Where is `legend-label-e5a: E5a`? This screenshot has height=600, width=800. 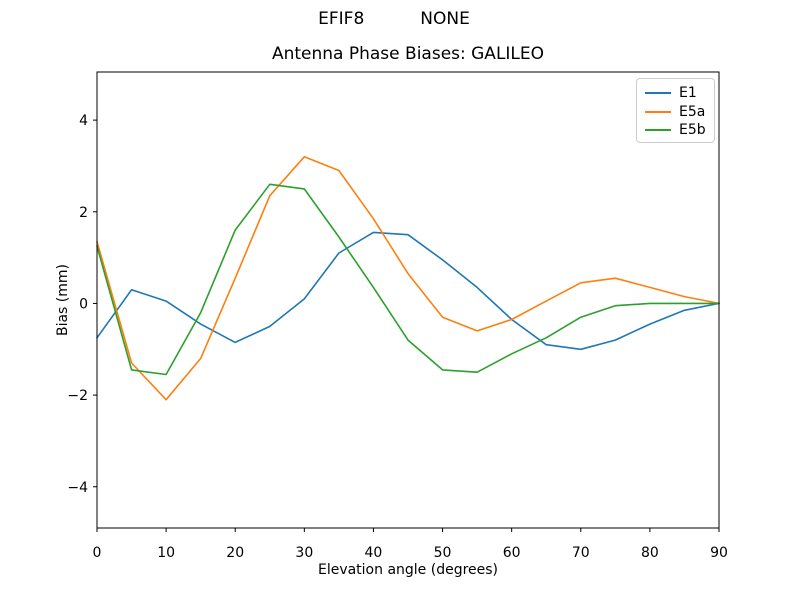 legend-label-e5a: E5a is located at coordinates (692, 111).